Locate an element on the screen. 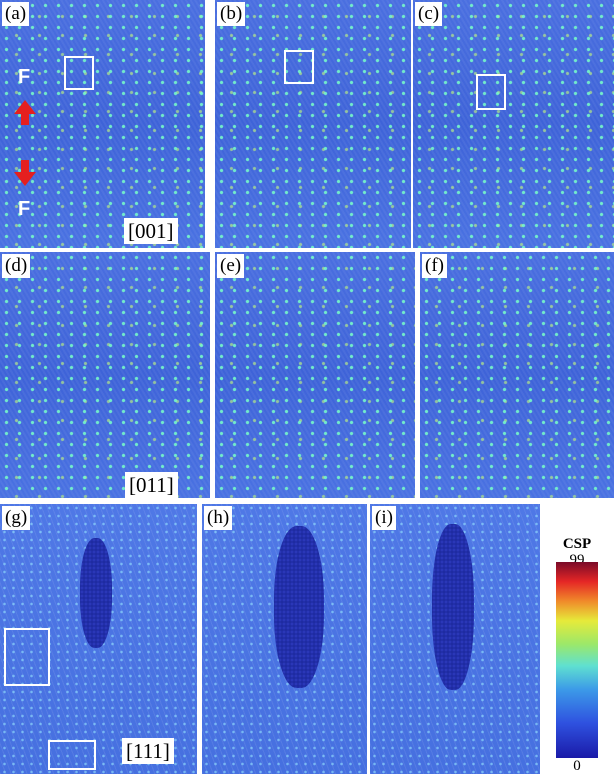 The height and width of the screenshot is (775, 614). panel: (b) is located at coordinates (313, 124).